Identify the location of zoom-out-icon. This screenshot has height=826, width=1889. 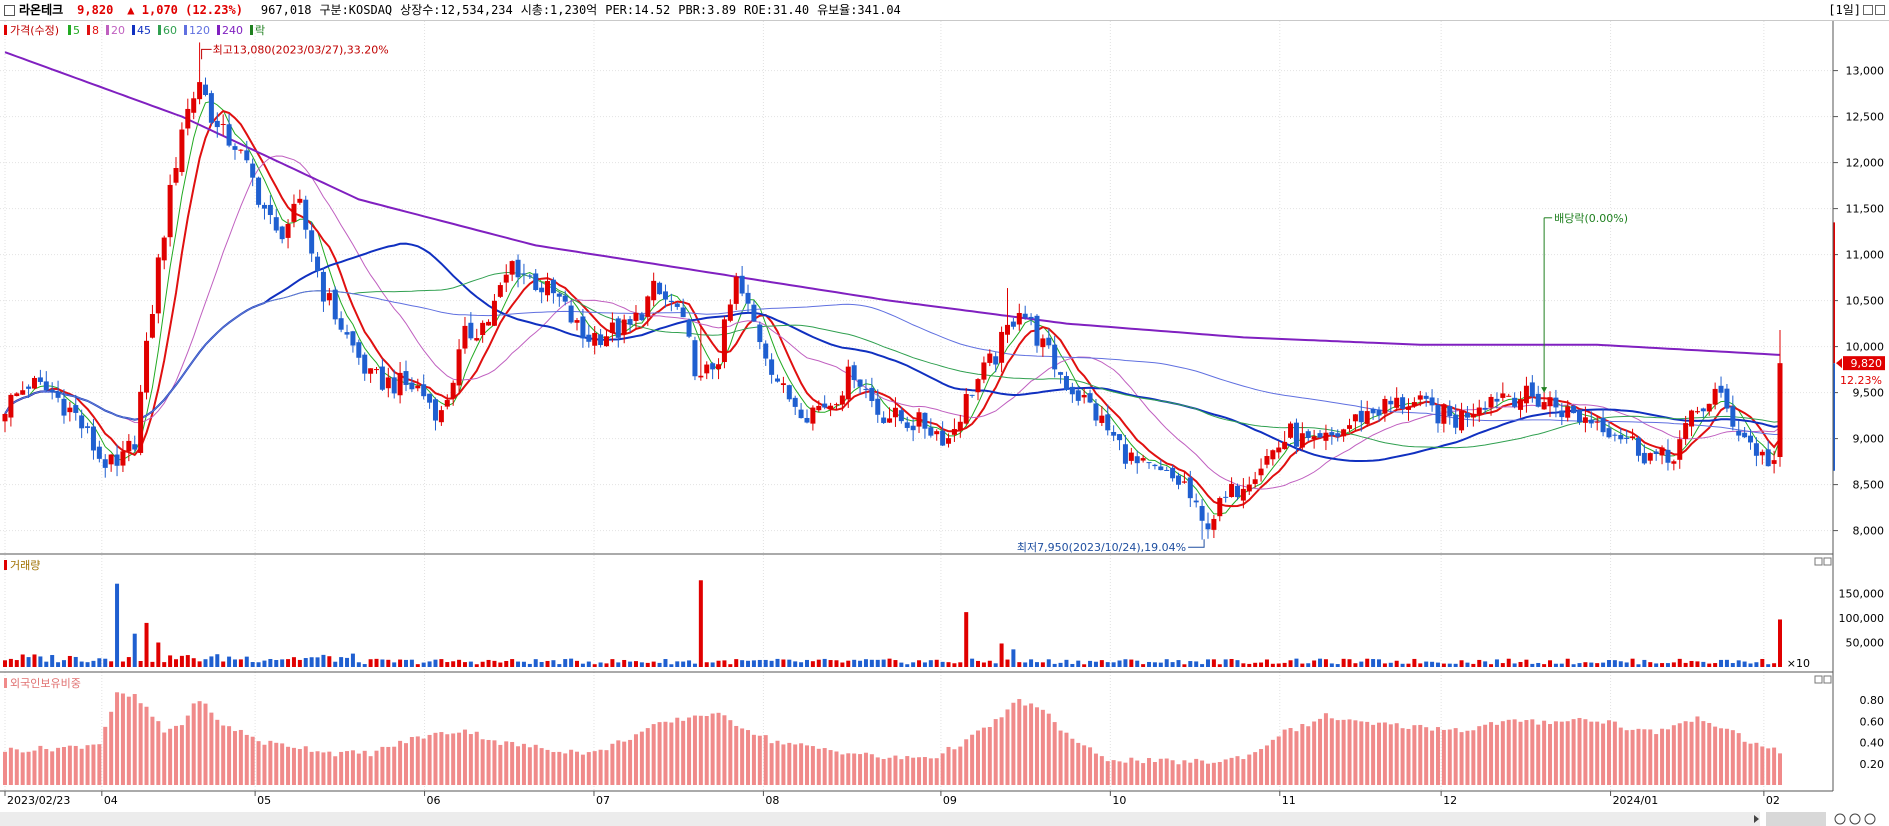
(1840, 819).